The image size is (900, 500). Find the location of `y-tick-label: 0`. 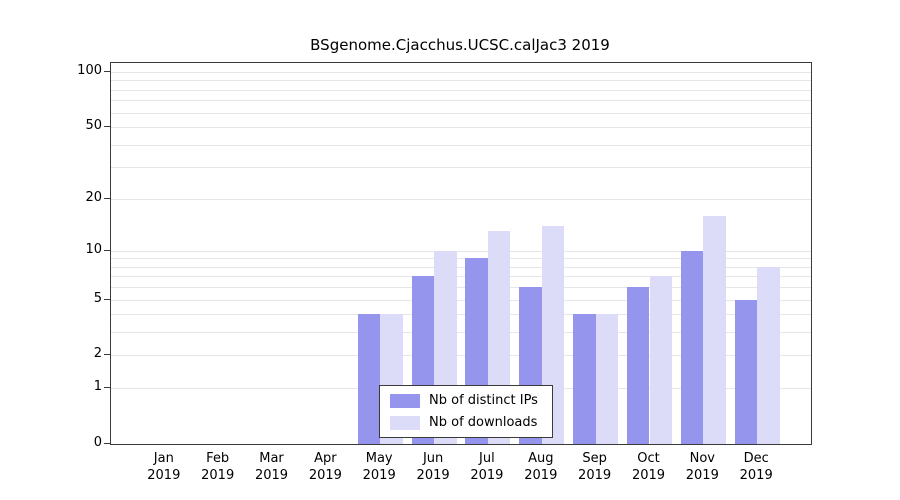

y-tick-label: 0 is located at coordinates (97, 442).